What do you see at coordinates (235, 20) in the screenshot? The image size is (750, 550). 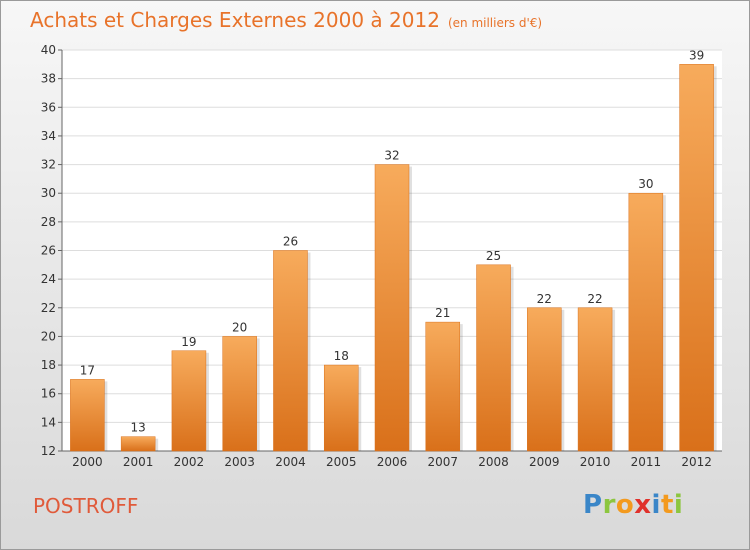 I see `chart-title-text: Achats et Charges Externes 2000 à 2012` at bounding box center [235, 20].